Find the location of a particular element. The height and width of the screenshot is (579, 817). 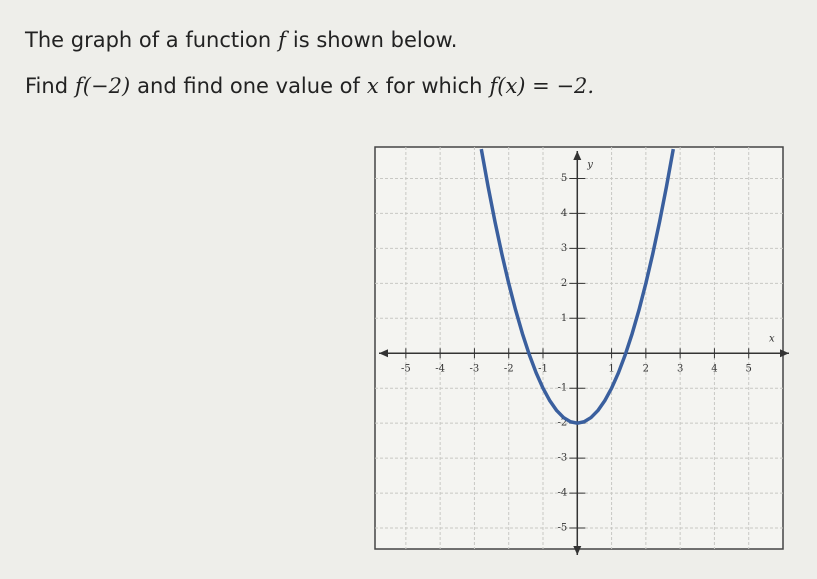

y-tick-label: -4 is located at coordinates (563, 493).